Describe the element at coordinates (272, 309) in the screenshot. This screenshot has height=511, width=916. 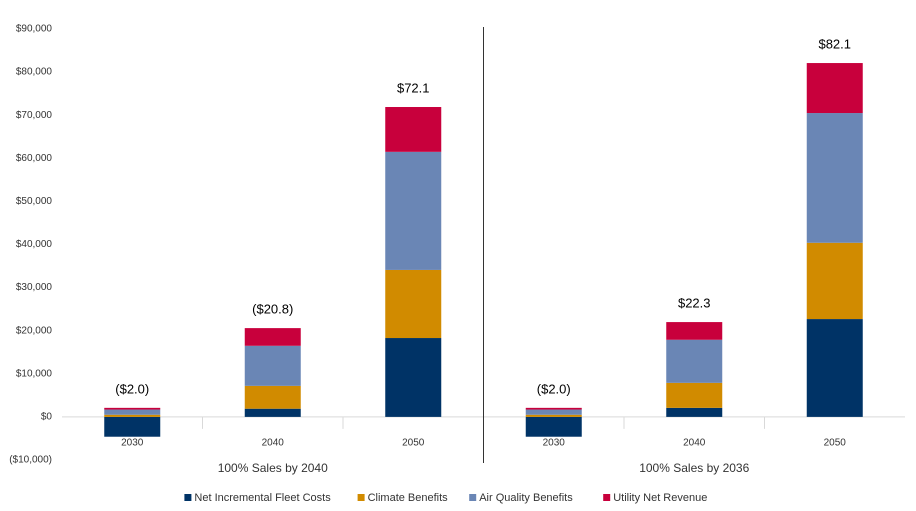
I see `total-annotation: ($20.8)` at that location.